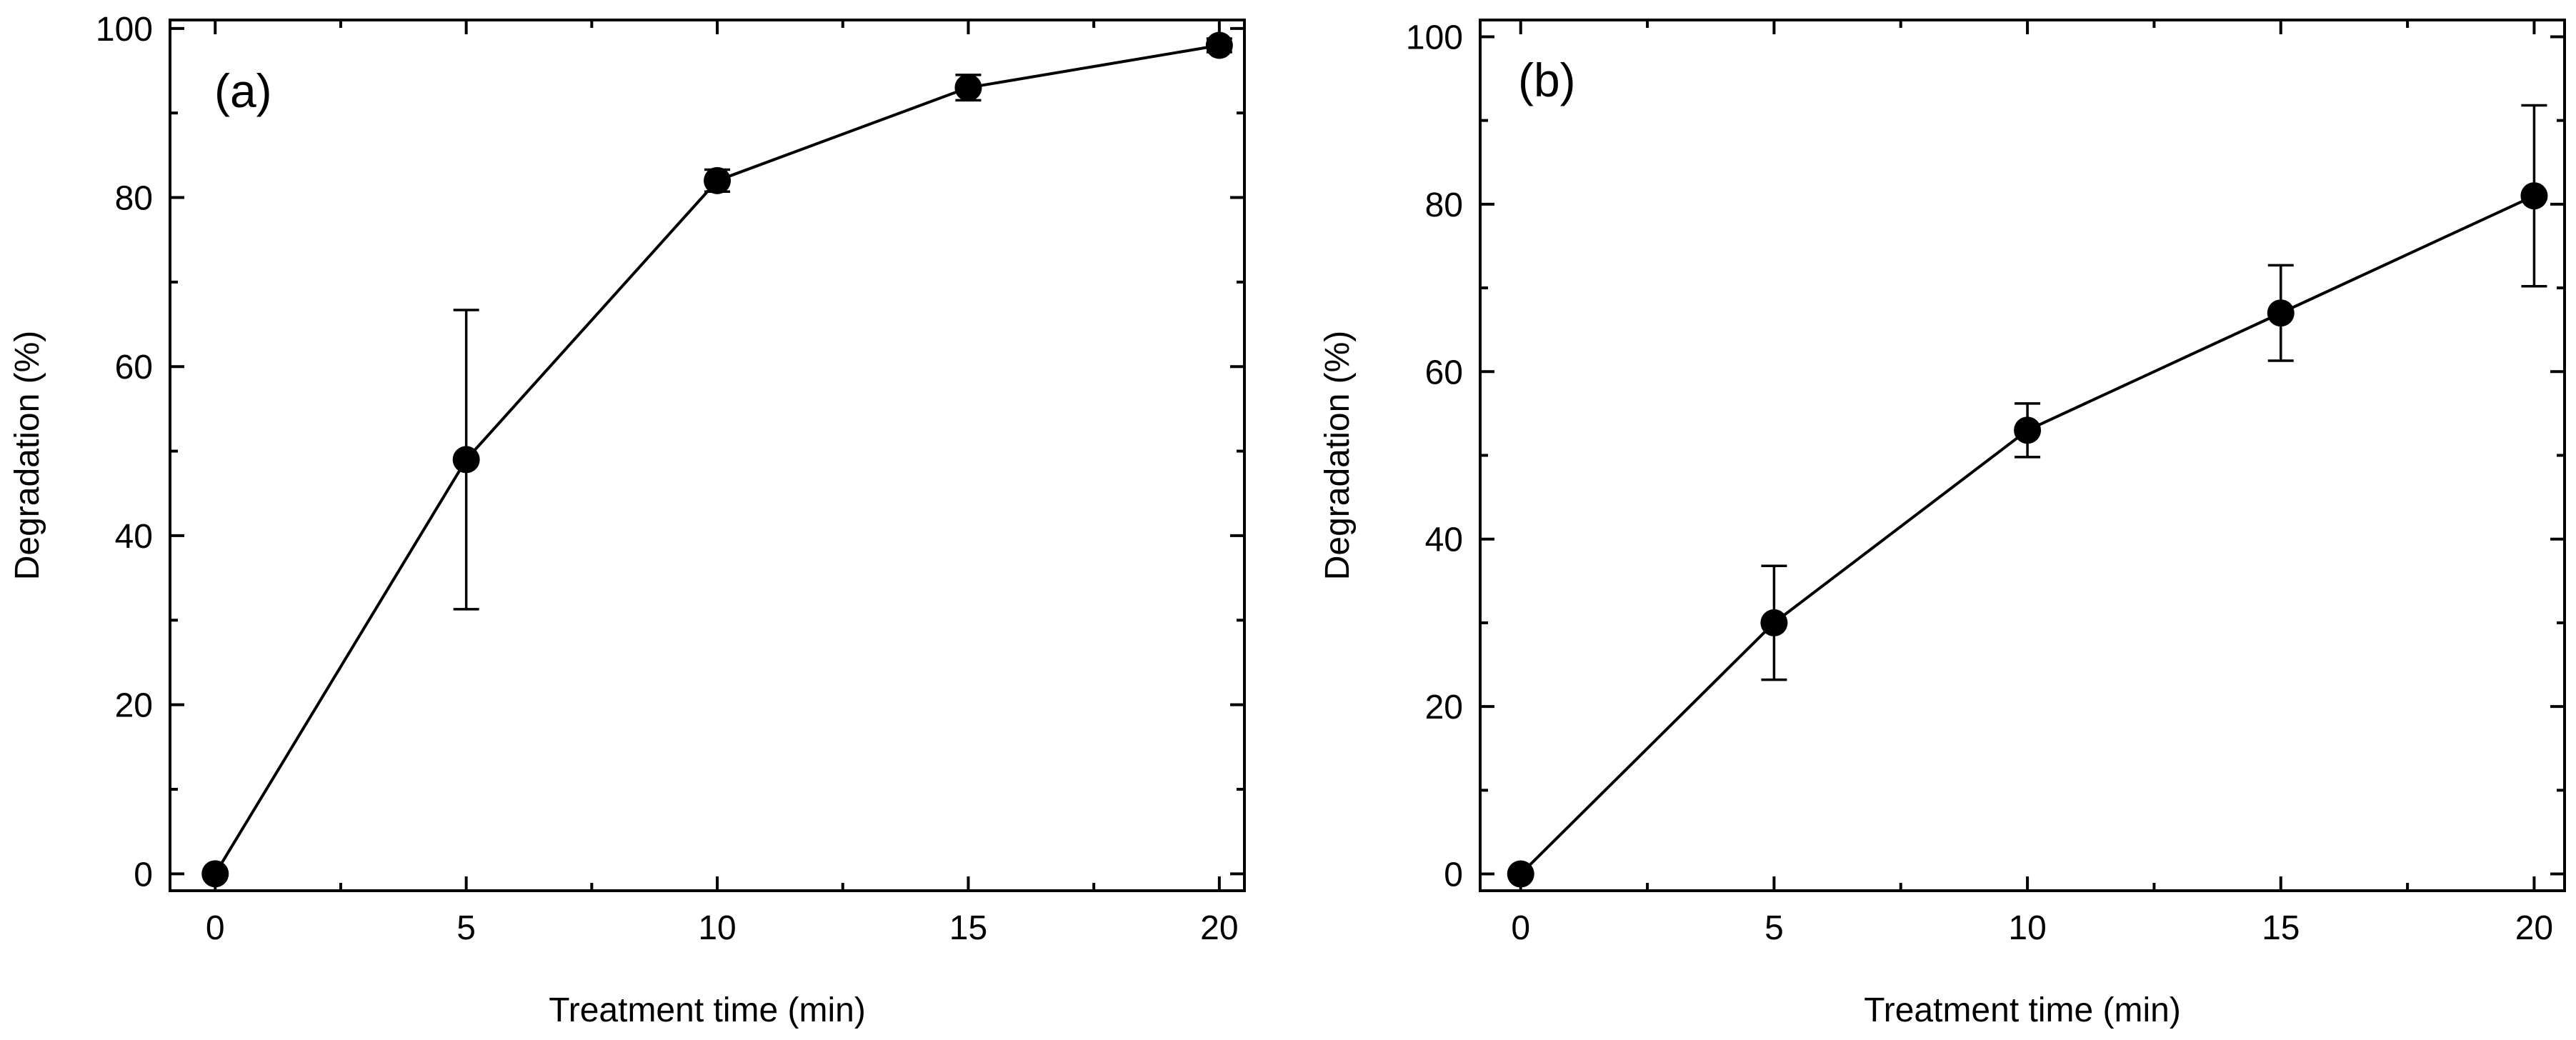 The height and width of the screenshot is (1040, 2576). What do you see at coordinates (243, 90) in the screenshot?
I see `panel-label: (a)` at bounding box center [243, 90].